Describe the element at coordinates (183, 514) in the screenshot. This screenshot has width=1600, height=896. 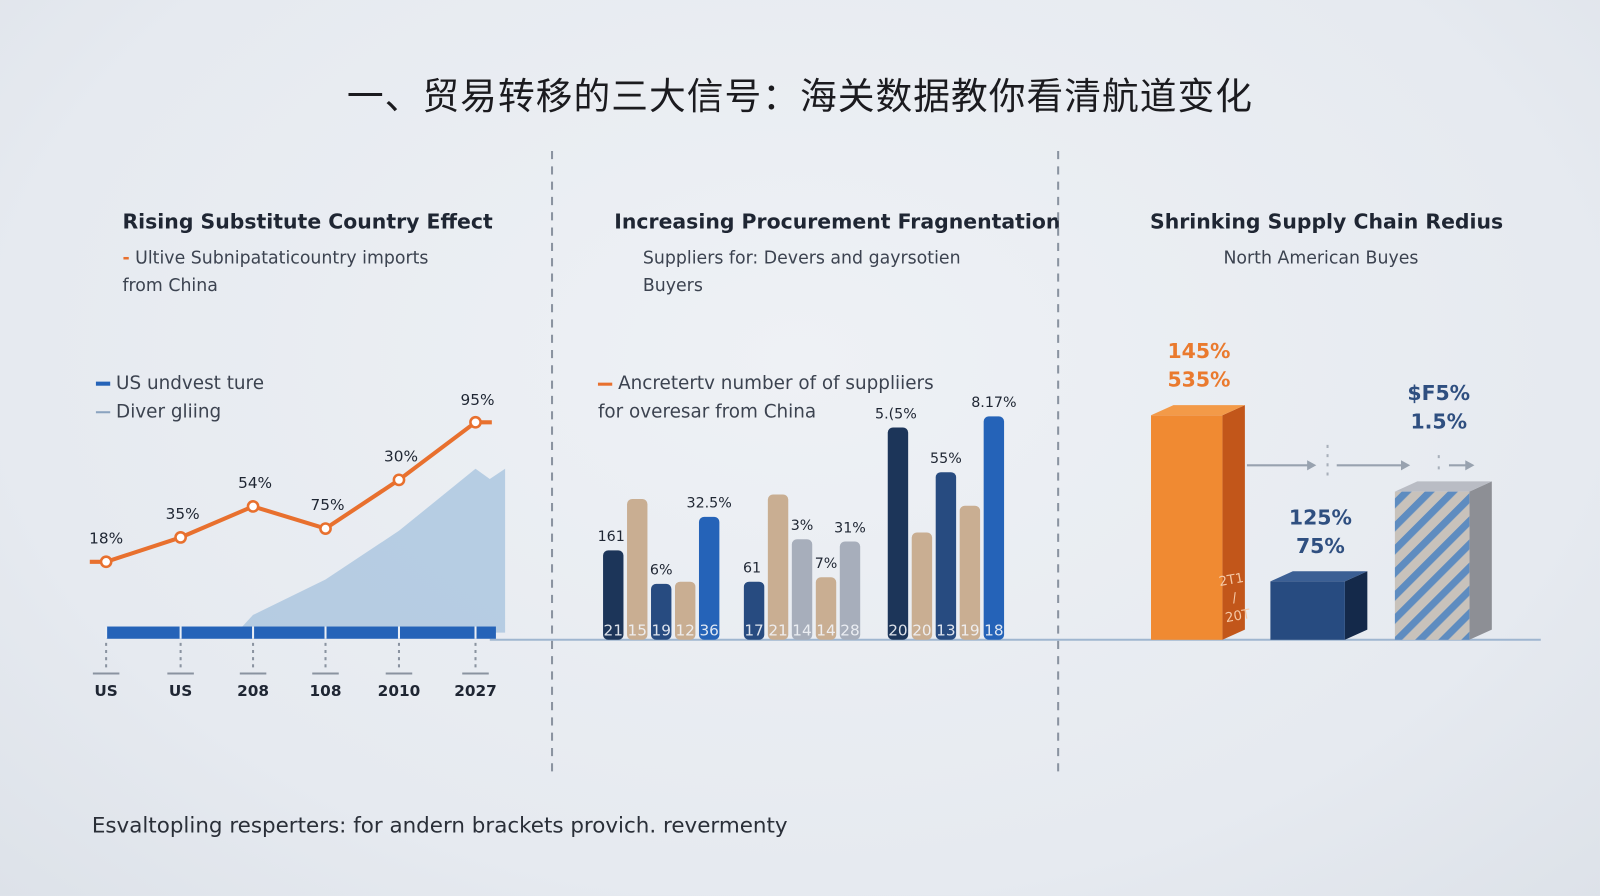
I see `data-label: 35%` at that location.